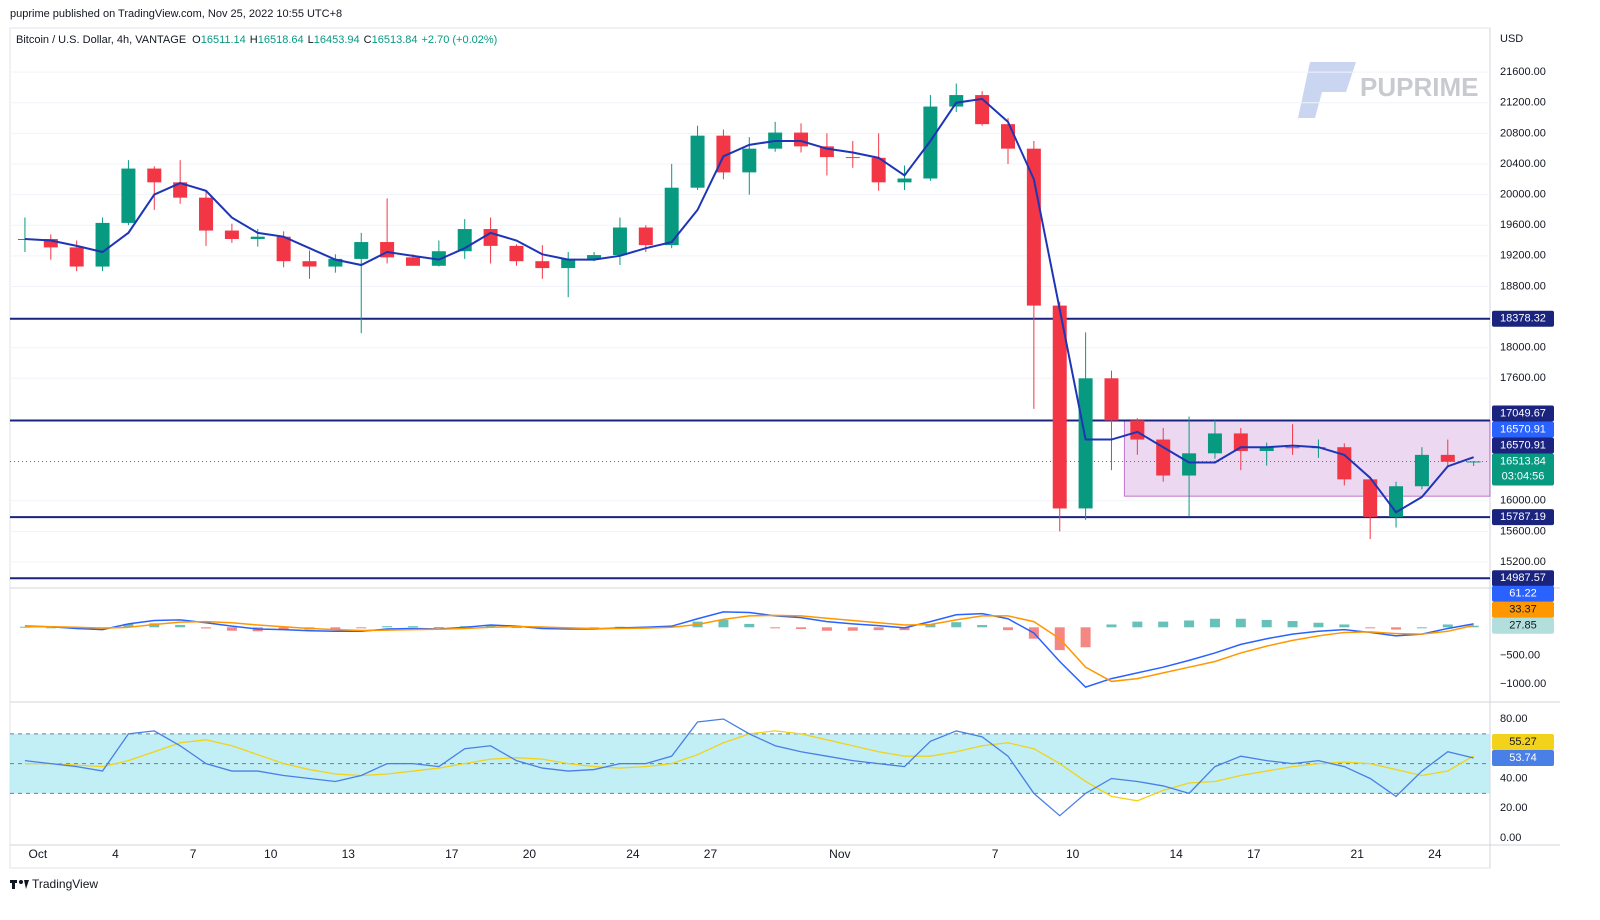 The width and height of the screenshot is (1600, 920). I want to click on watermark-logo, so click(1327, 90).